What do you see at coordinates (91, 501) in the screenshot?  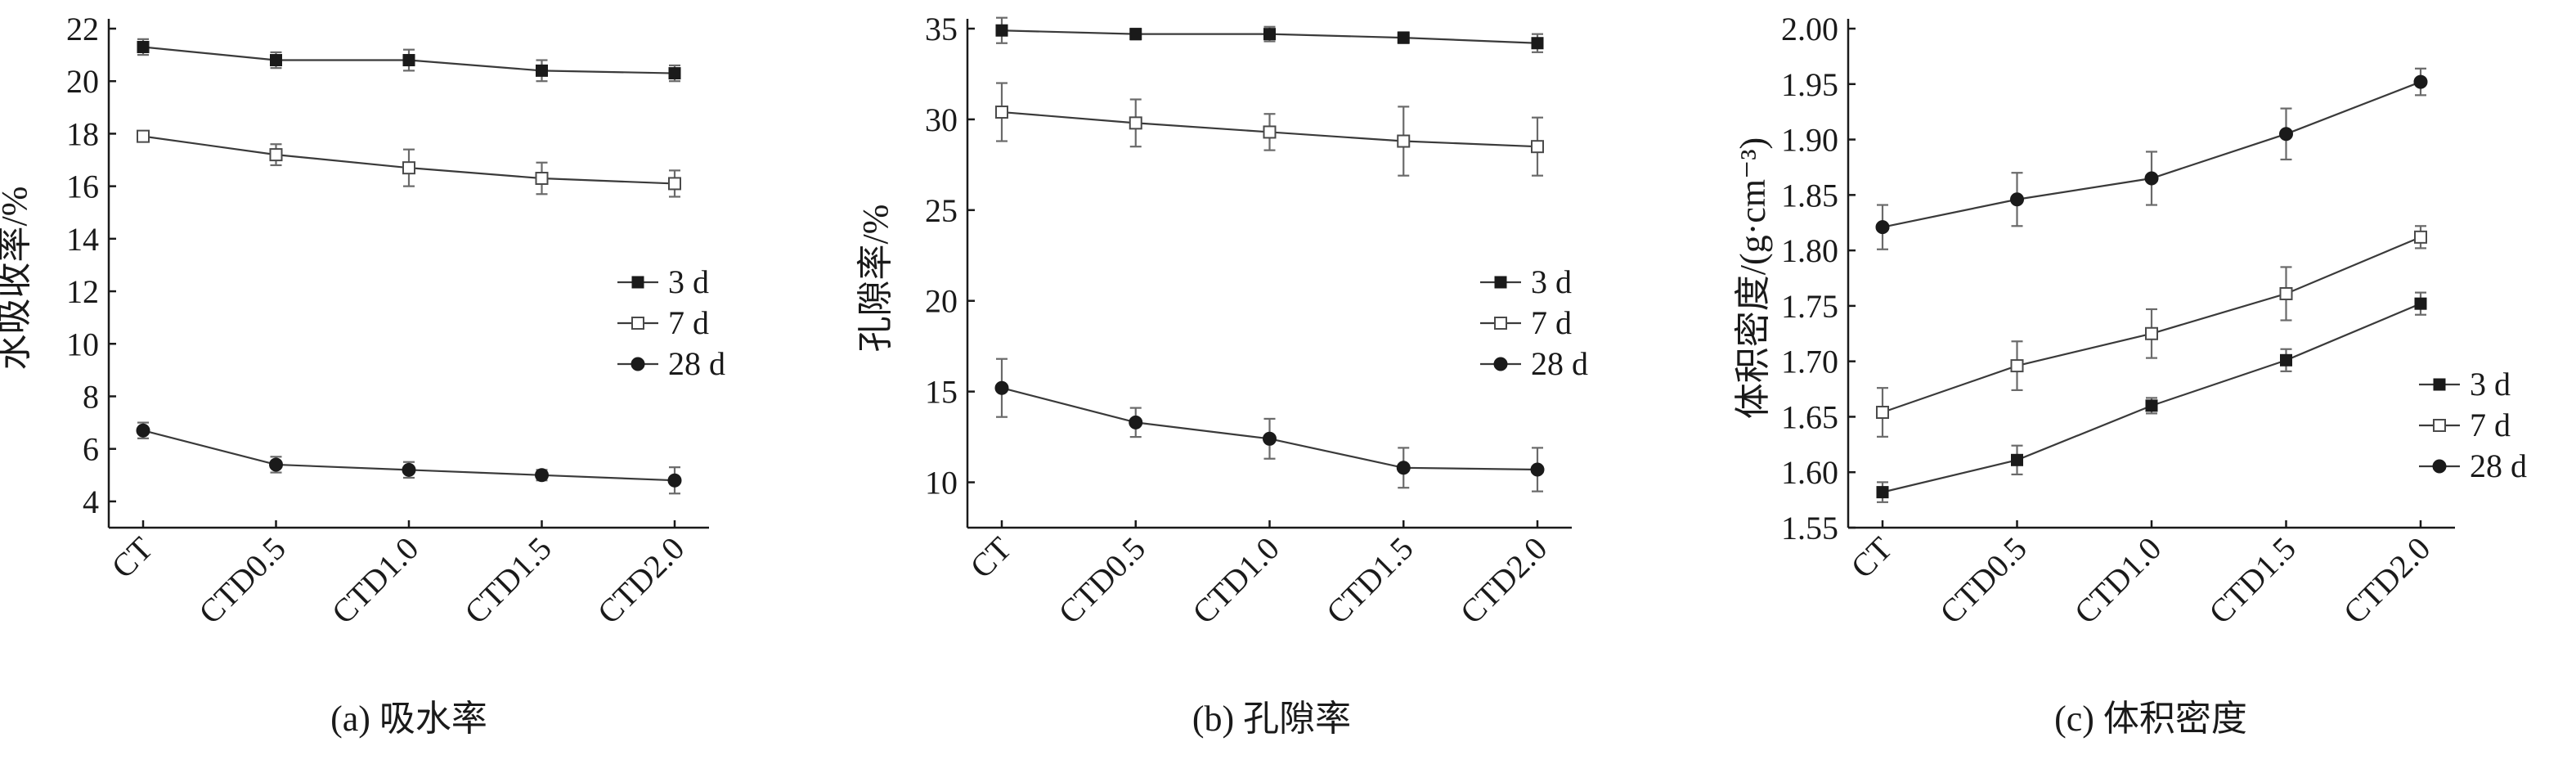 I see `y-tick-label: 4` at bounding box center [91, 501].